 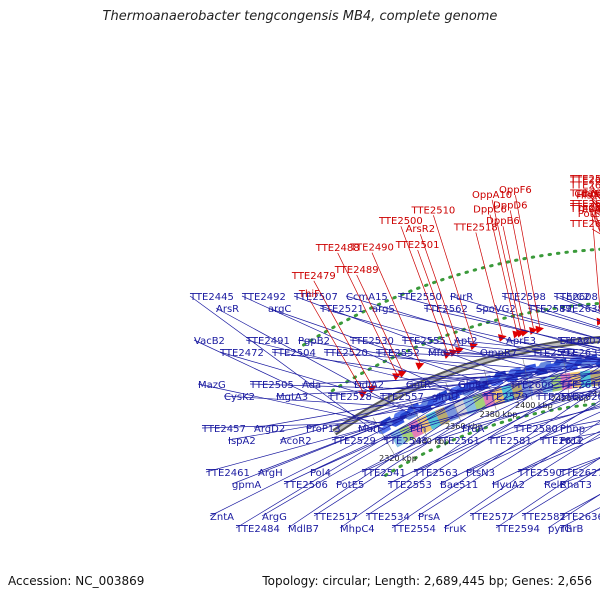 I want to click on reverse-gene-label: ArgG, so click(x=274, y=517).